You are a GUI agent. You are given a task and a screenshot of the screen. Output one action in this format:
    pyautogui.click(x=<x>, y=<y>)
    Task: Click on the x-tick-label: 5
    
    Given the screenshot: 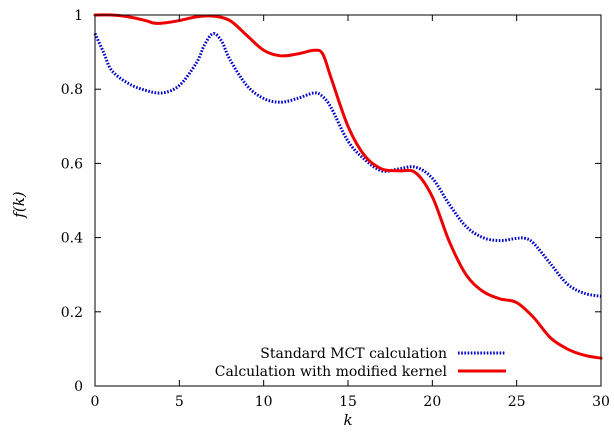 What is the action you would take?
    pyautogui.click(x=179, y=402)
    